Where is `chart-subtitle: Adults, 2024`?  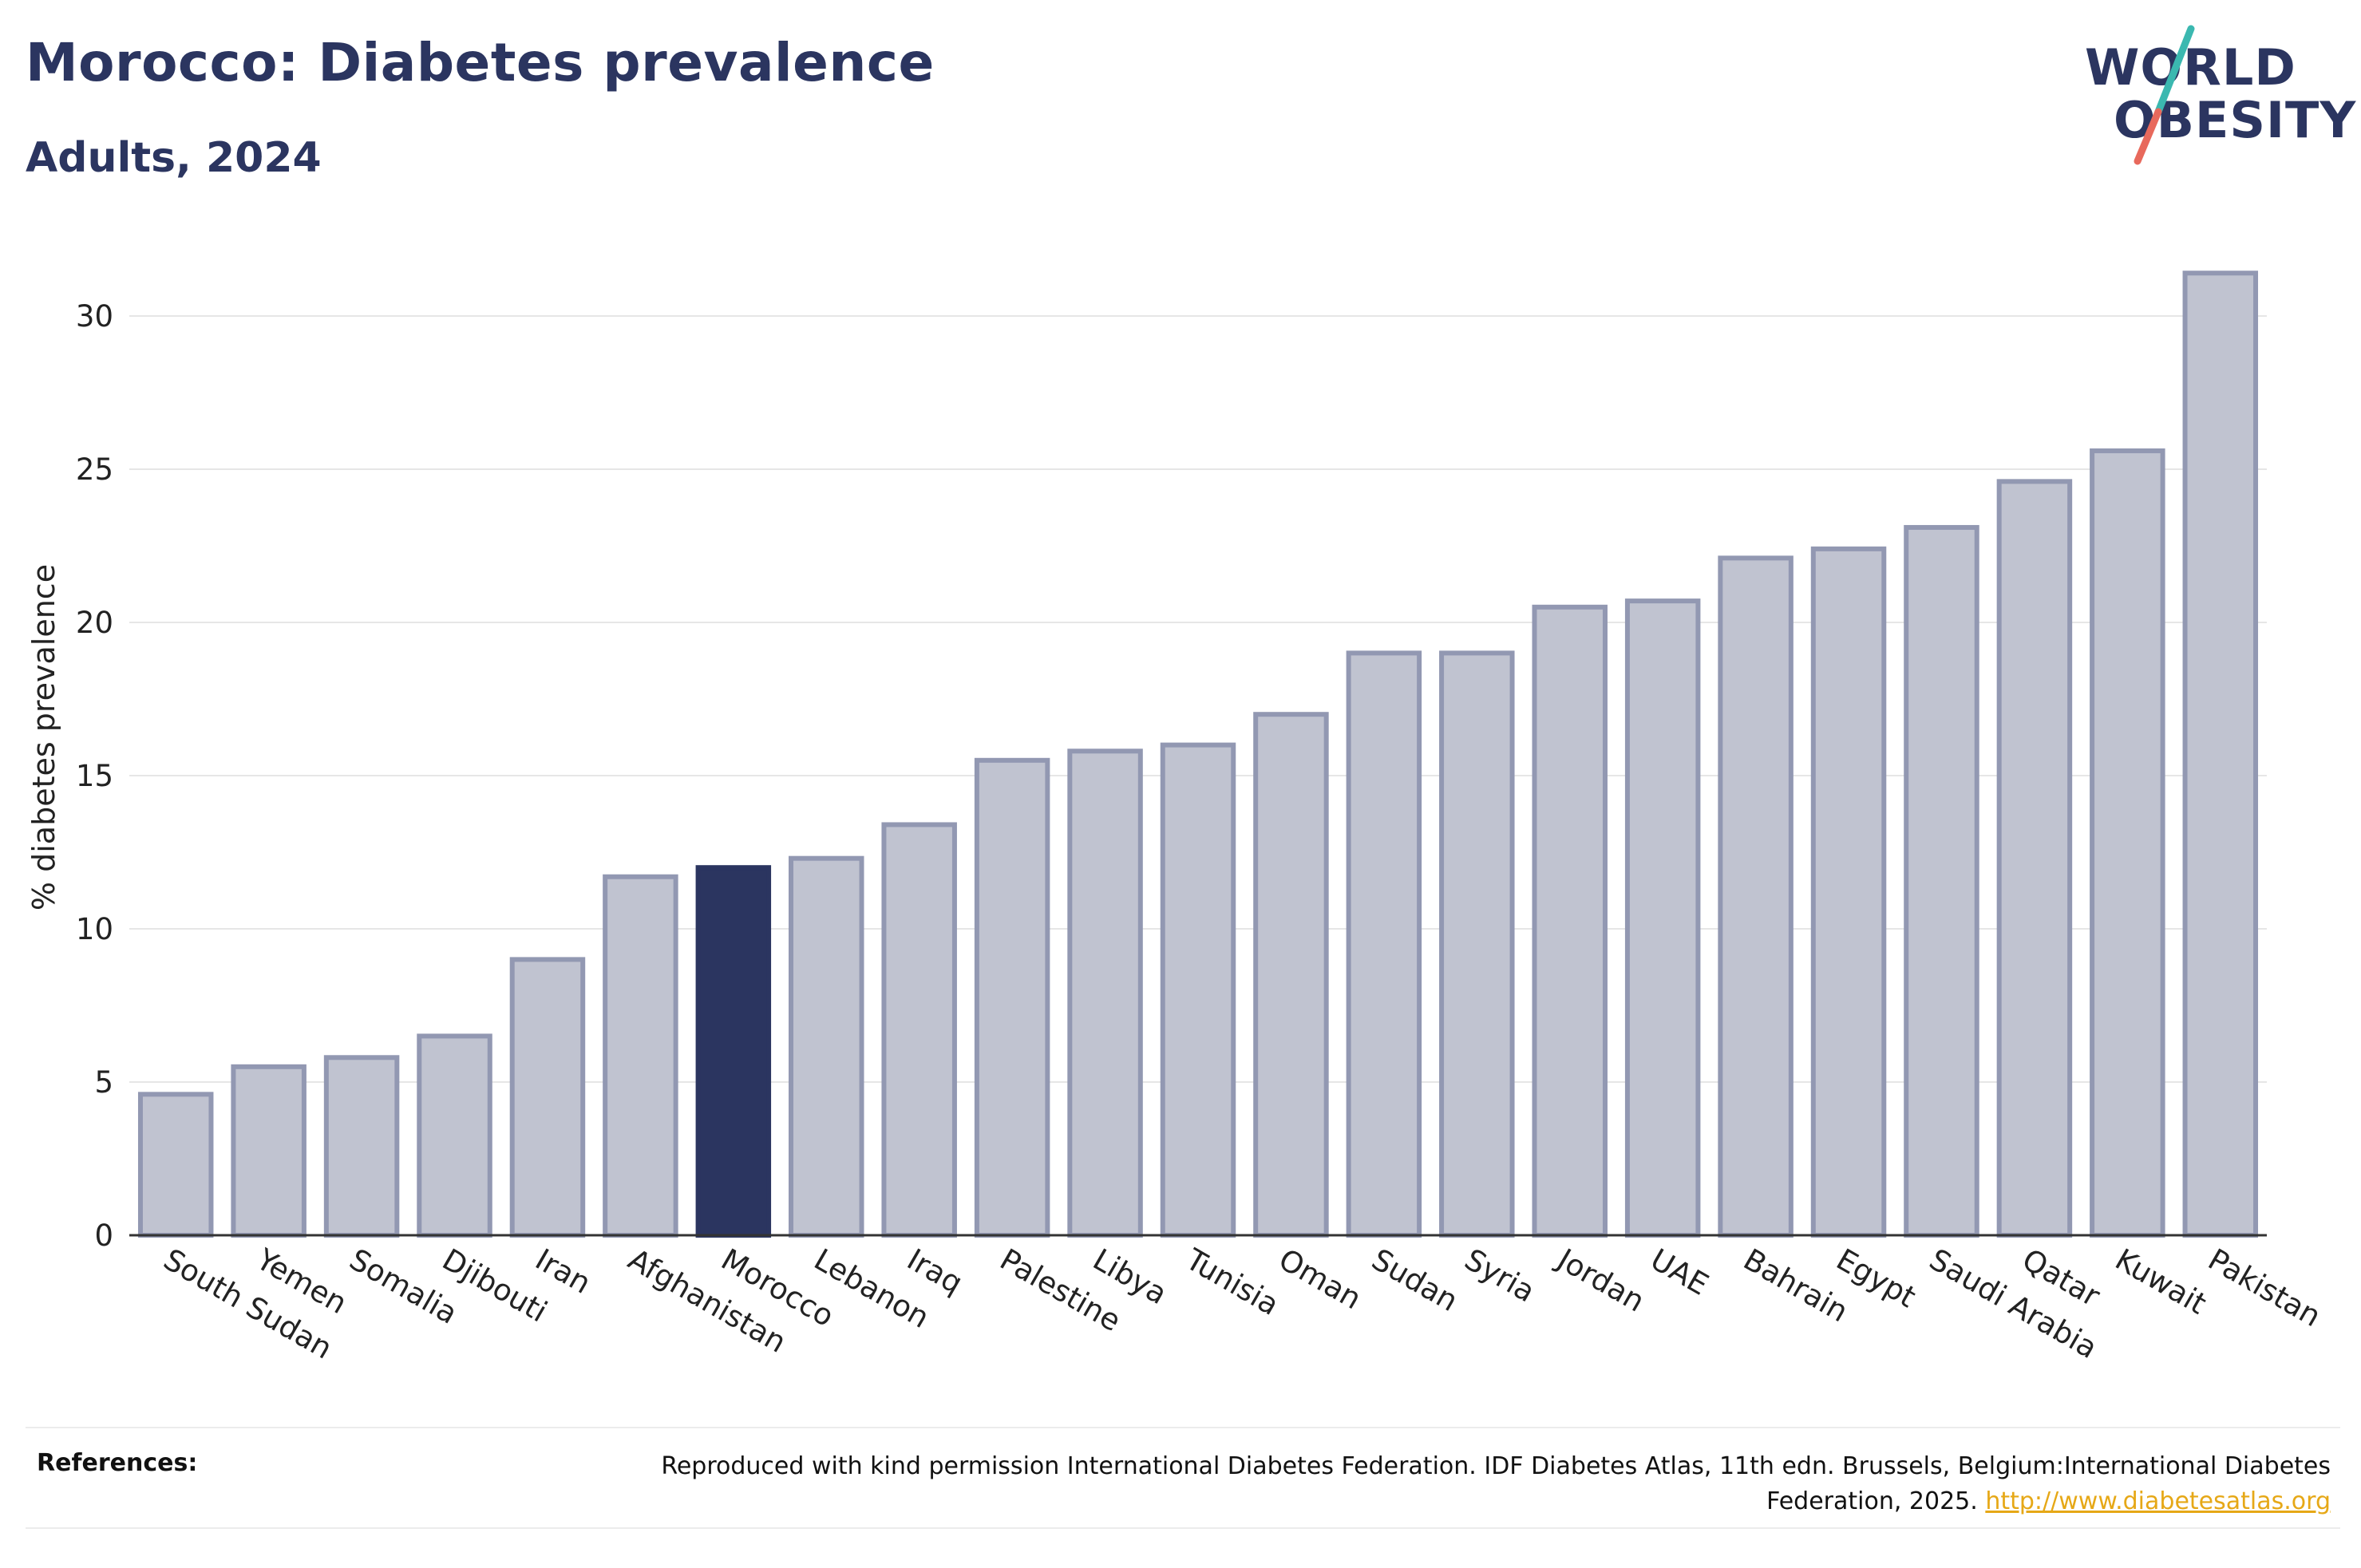 chart-subtitle: Adults, 2024 is located at coordinates (174, 158).